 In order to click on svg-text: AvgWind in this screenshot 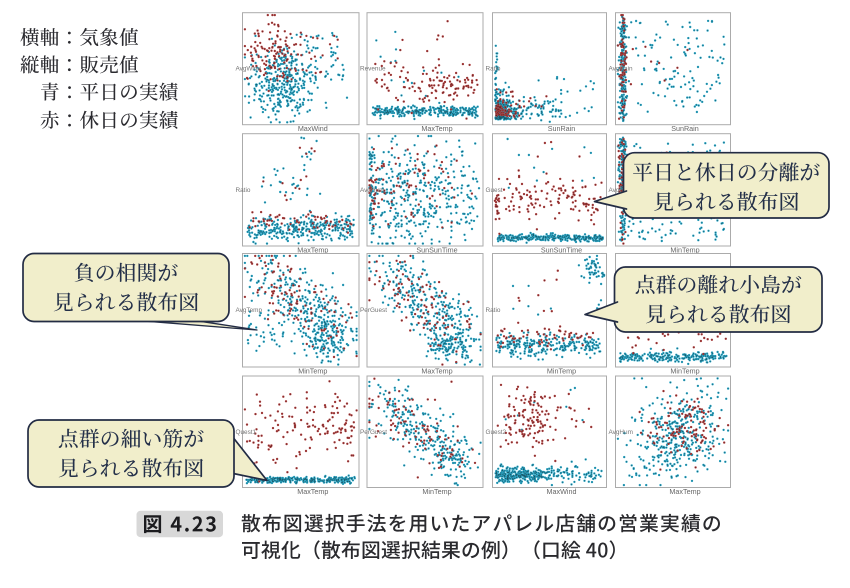, I will do `click(249, 69)`.